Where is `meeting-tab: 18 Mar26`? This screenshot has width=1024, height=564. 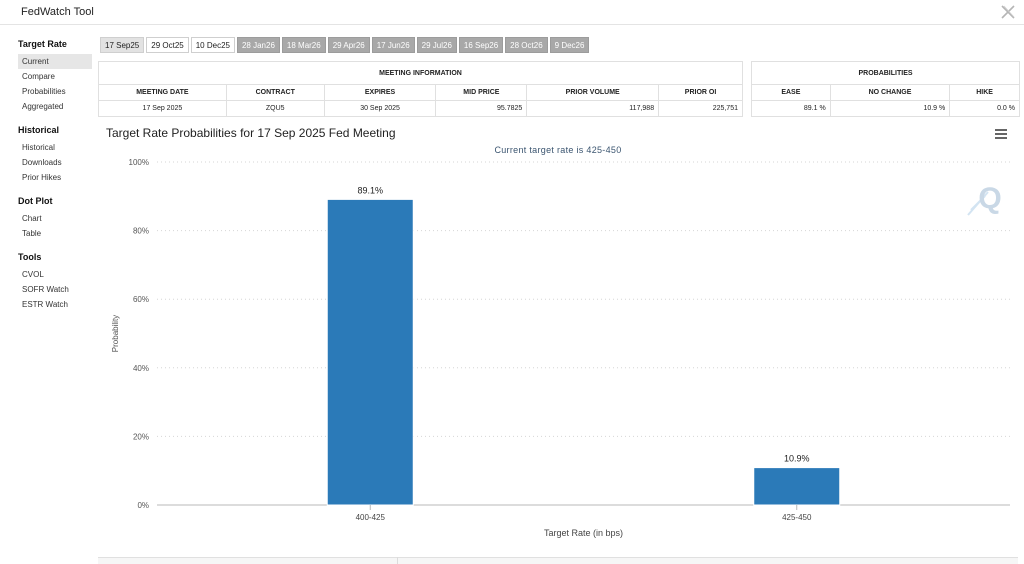
meeting-tab: 18 Mar26 is located at coordinates (303, 45).